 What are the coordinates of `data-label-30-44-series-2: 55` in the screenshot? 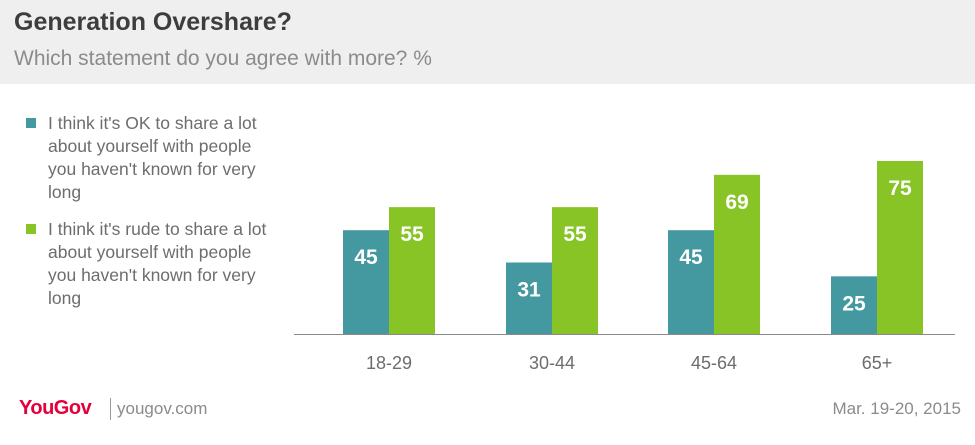 It's located at (575, 234).